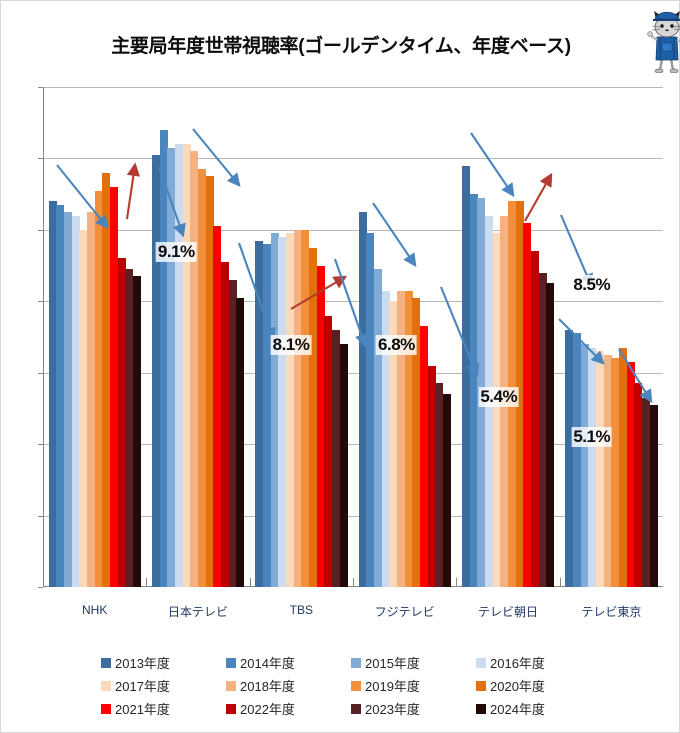 The image size is (680, 733). I want to click on legend-item: 2024年度, so click(538, 708).